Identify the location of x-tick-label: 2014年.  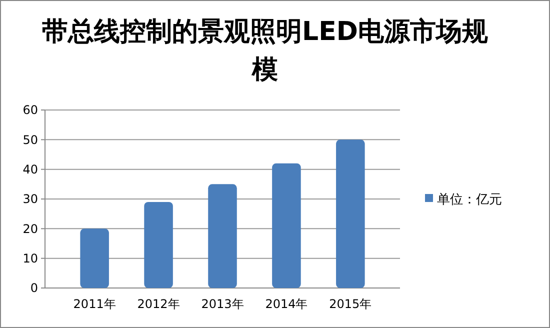
(286, 304).